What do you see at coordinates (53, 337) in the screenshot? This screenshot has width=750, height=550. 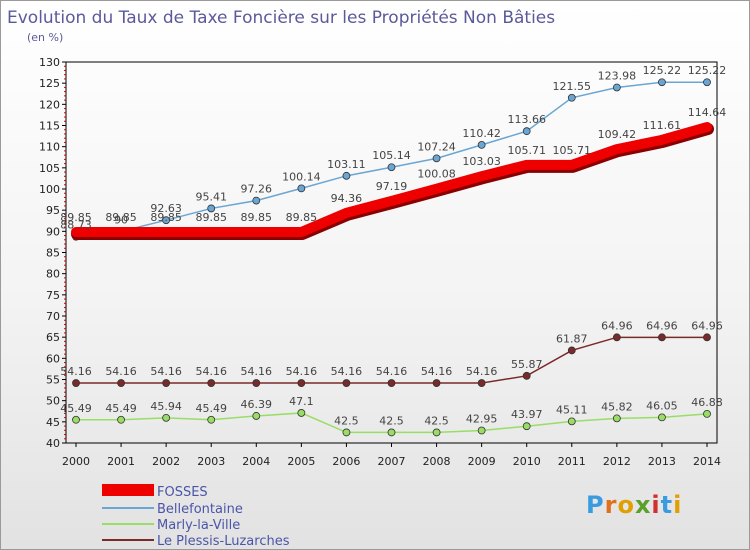 I see `y-tick-label: 65` at bounding box center [53, 337].